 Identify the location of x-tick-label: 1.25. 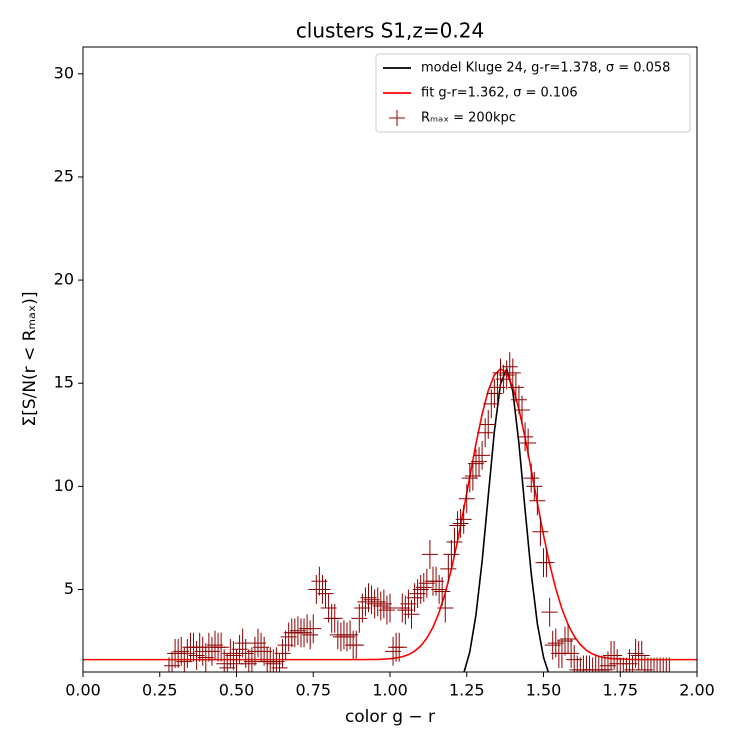
(467, 690).